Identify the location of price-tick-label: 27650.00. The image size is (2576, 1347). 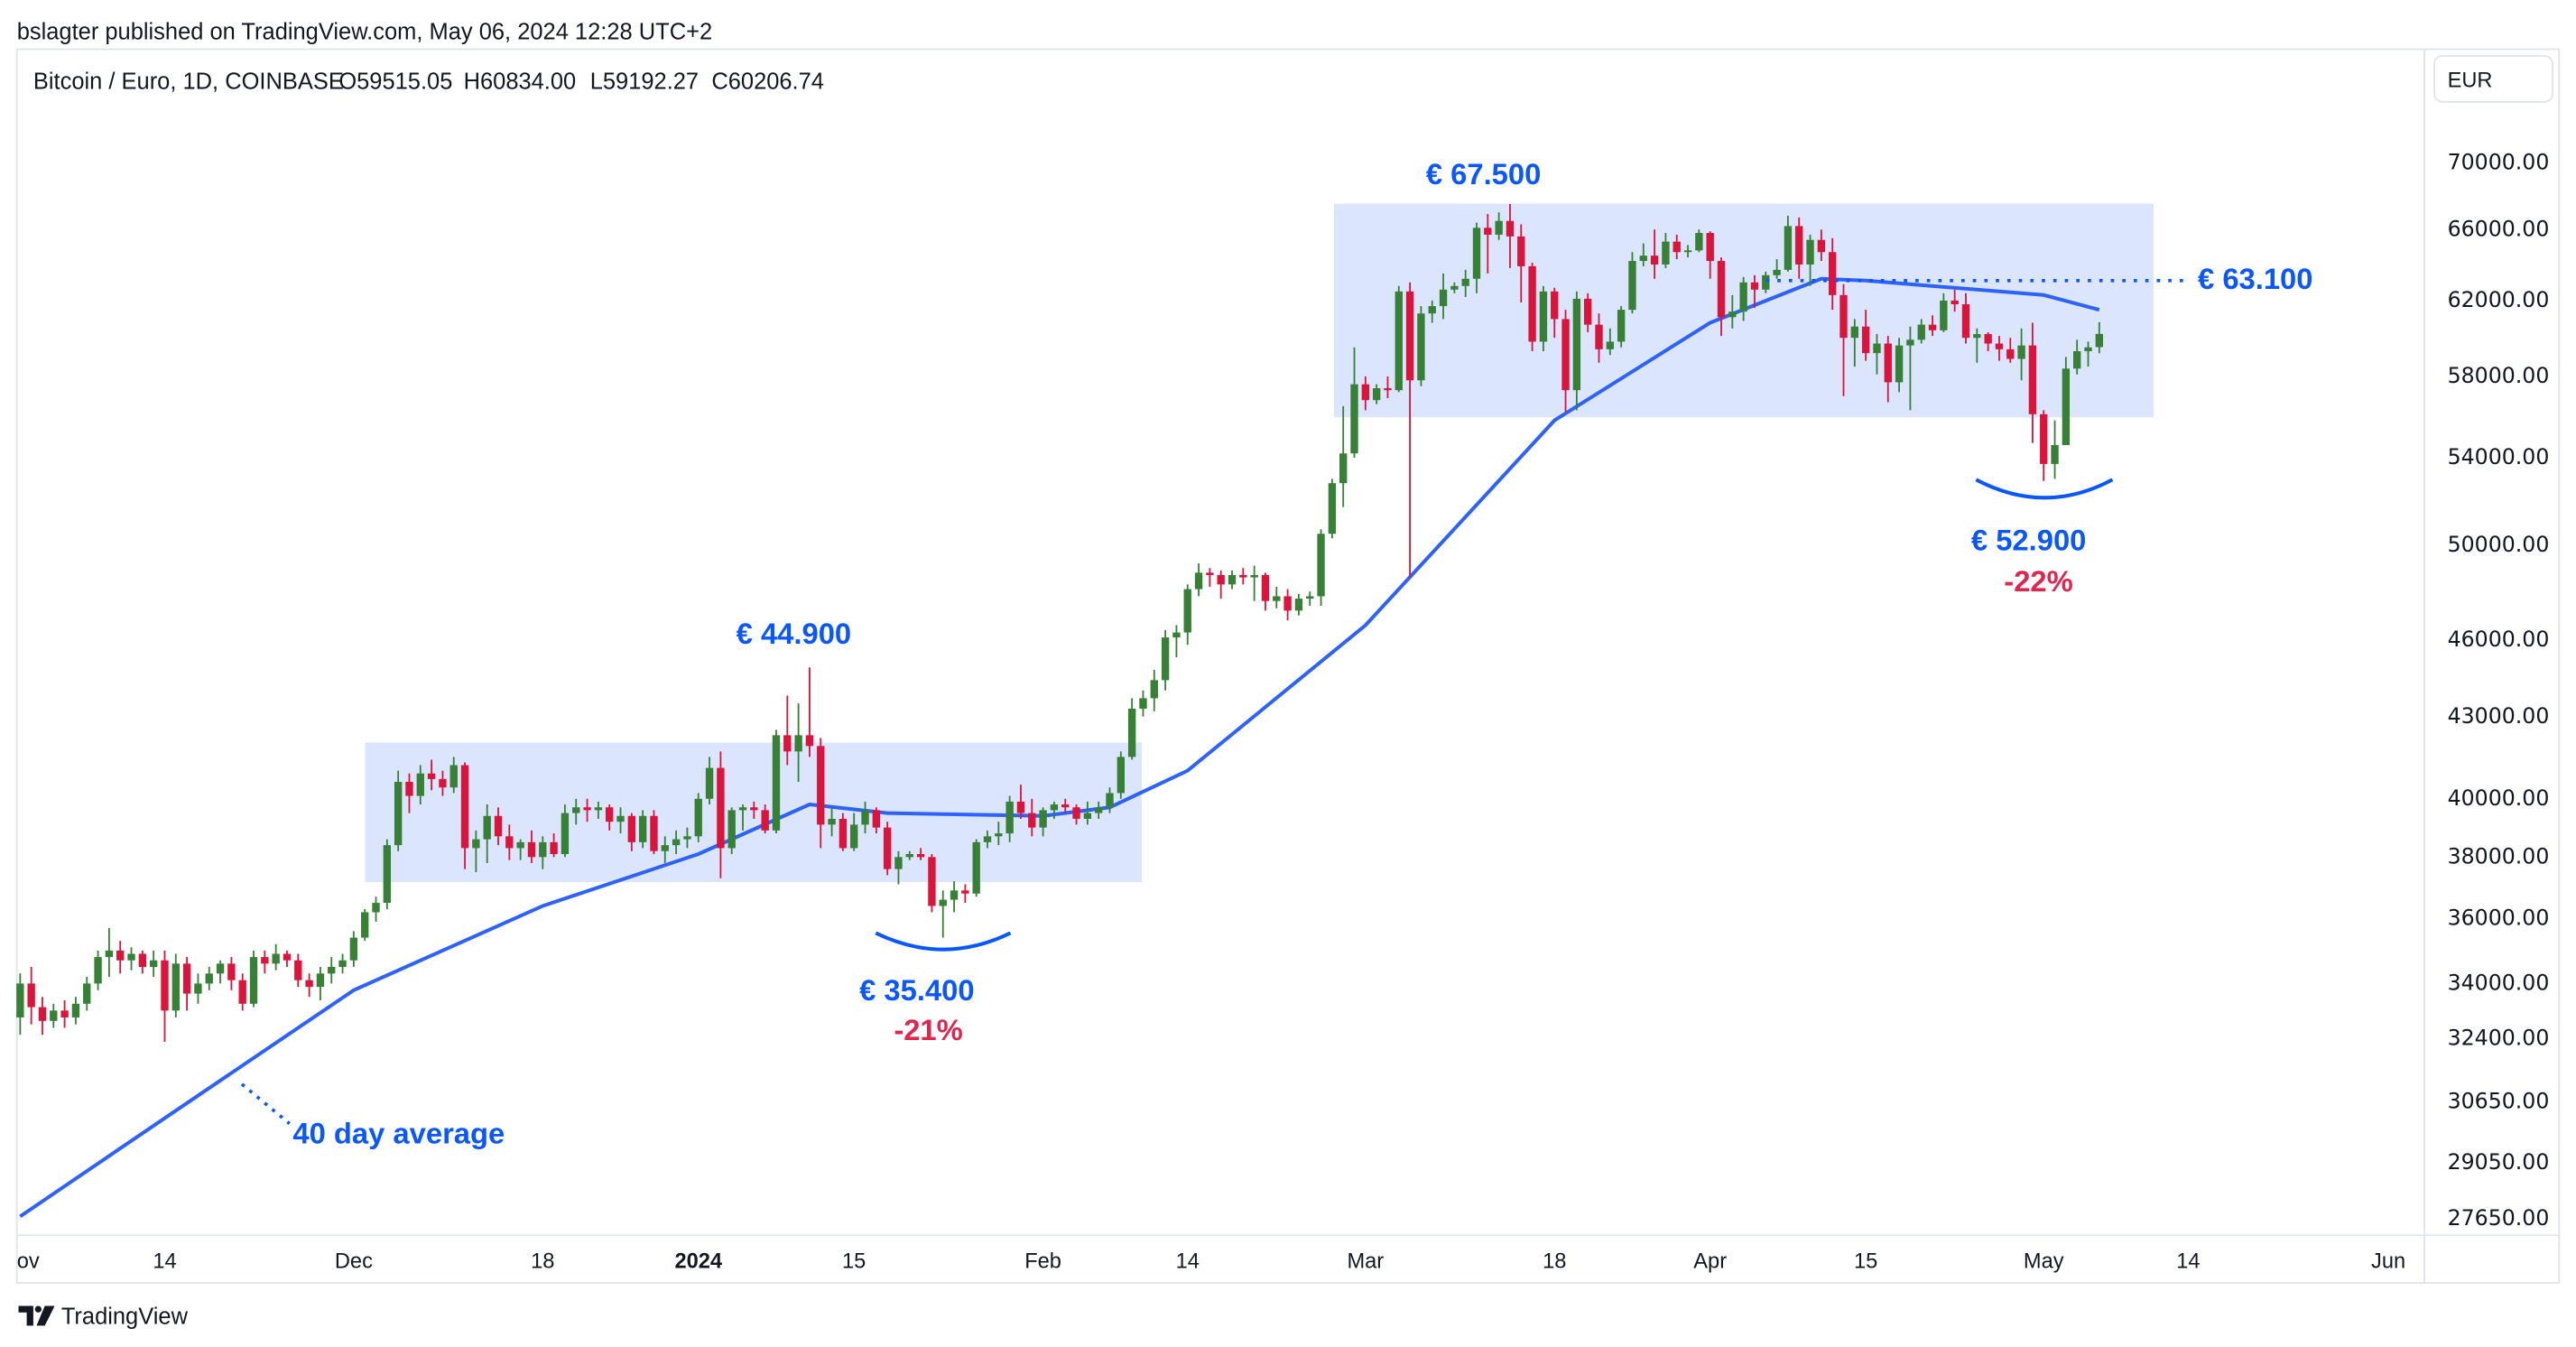
(2499, 1218).